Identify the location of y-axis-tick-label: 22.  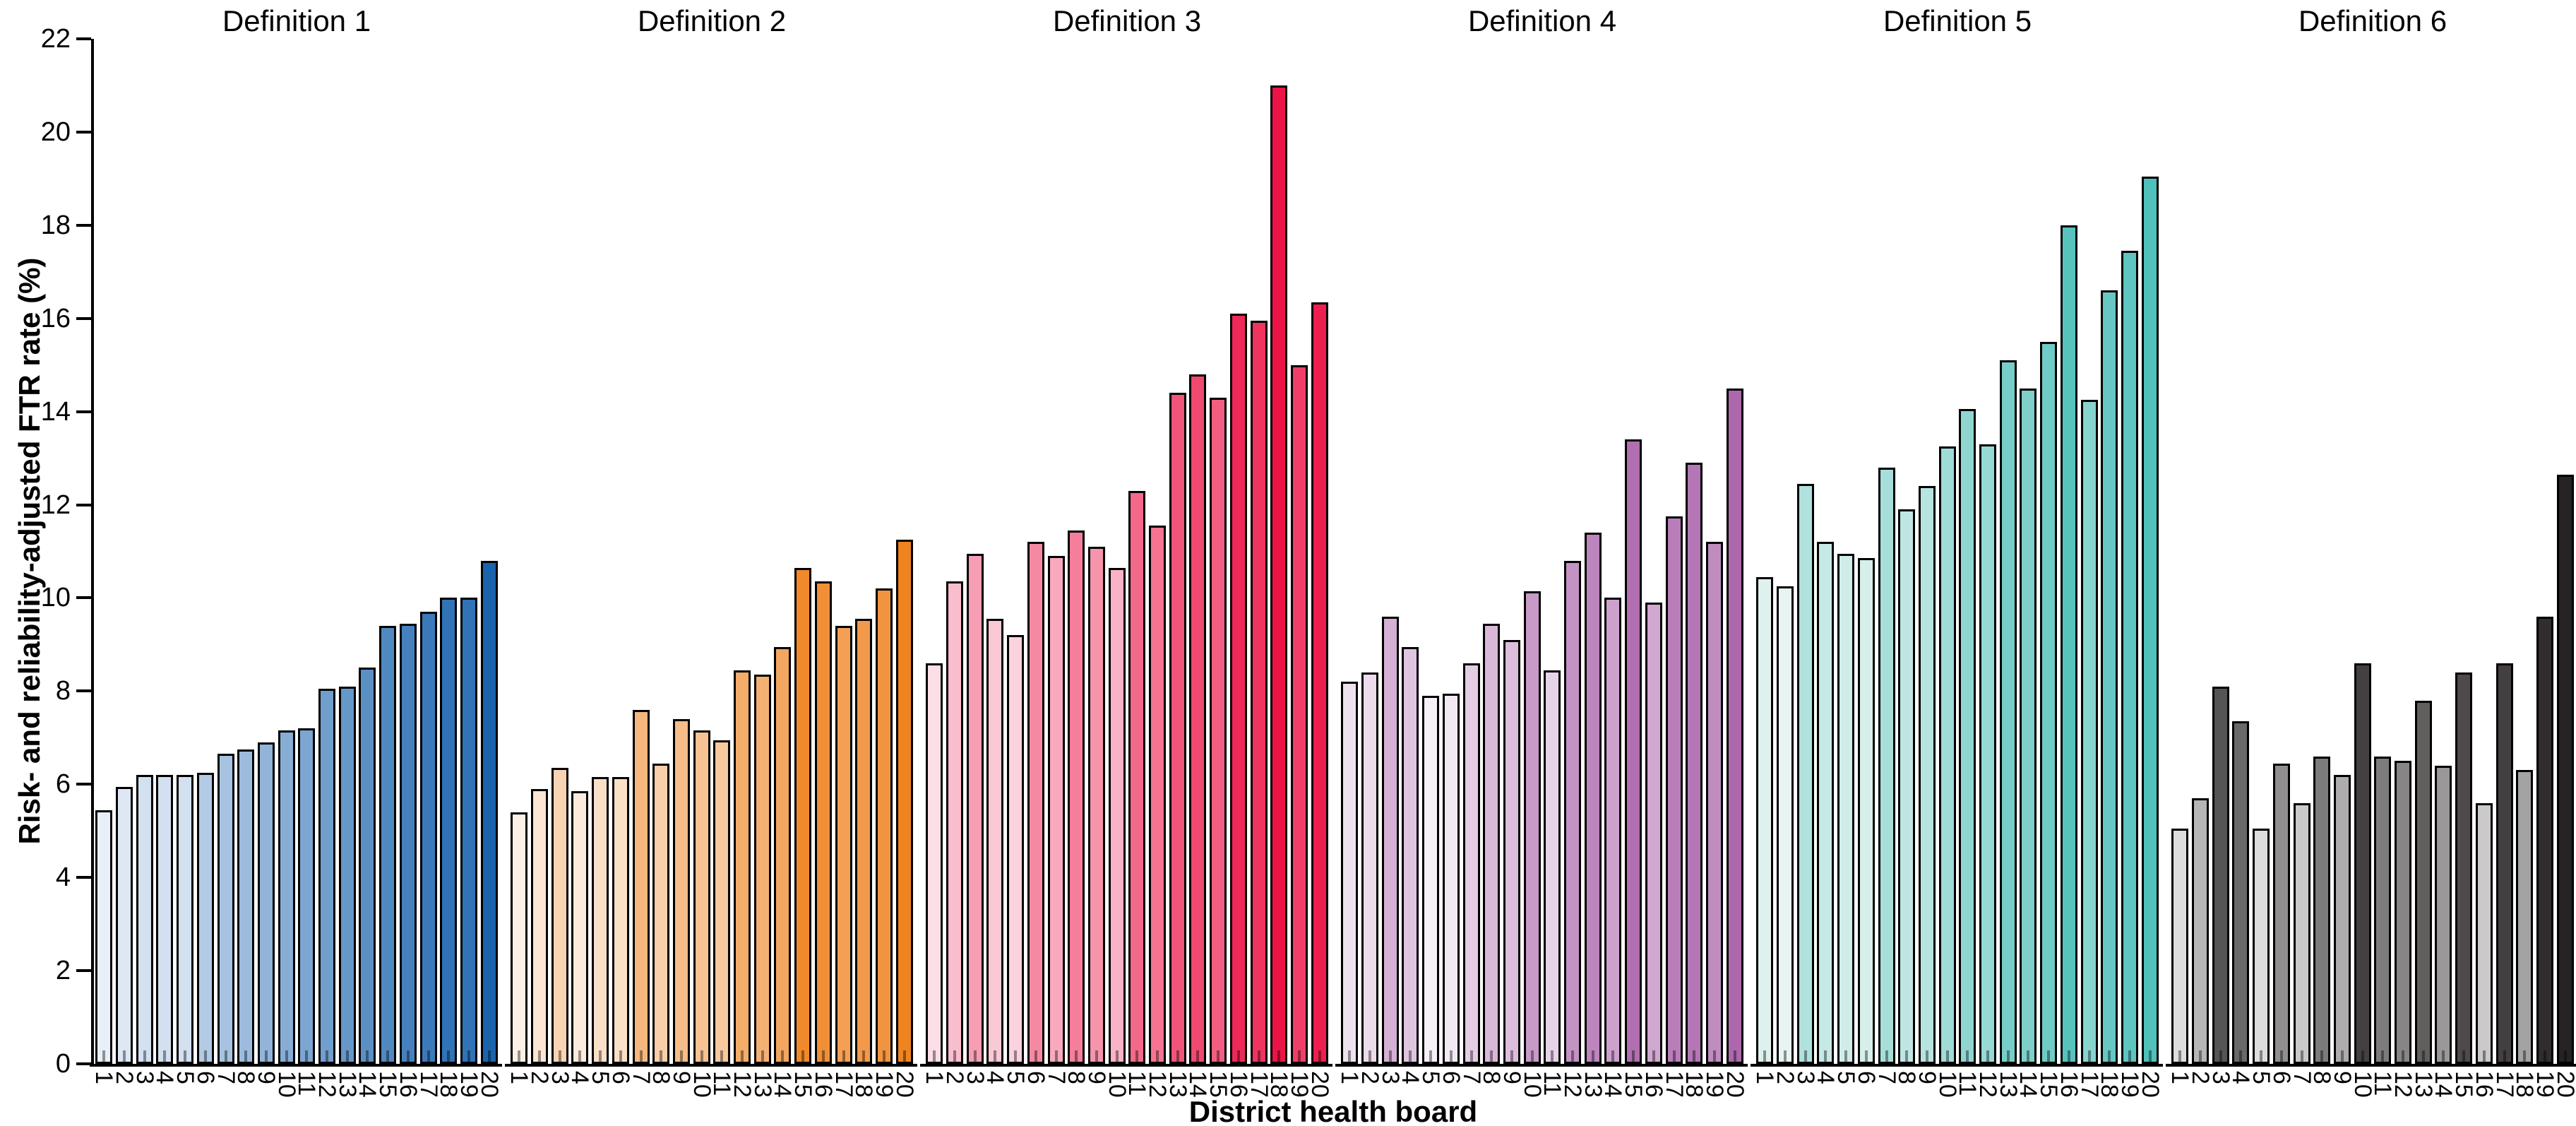
(55, 39).